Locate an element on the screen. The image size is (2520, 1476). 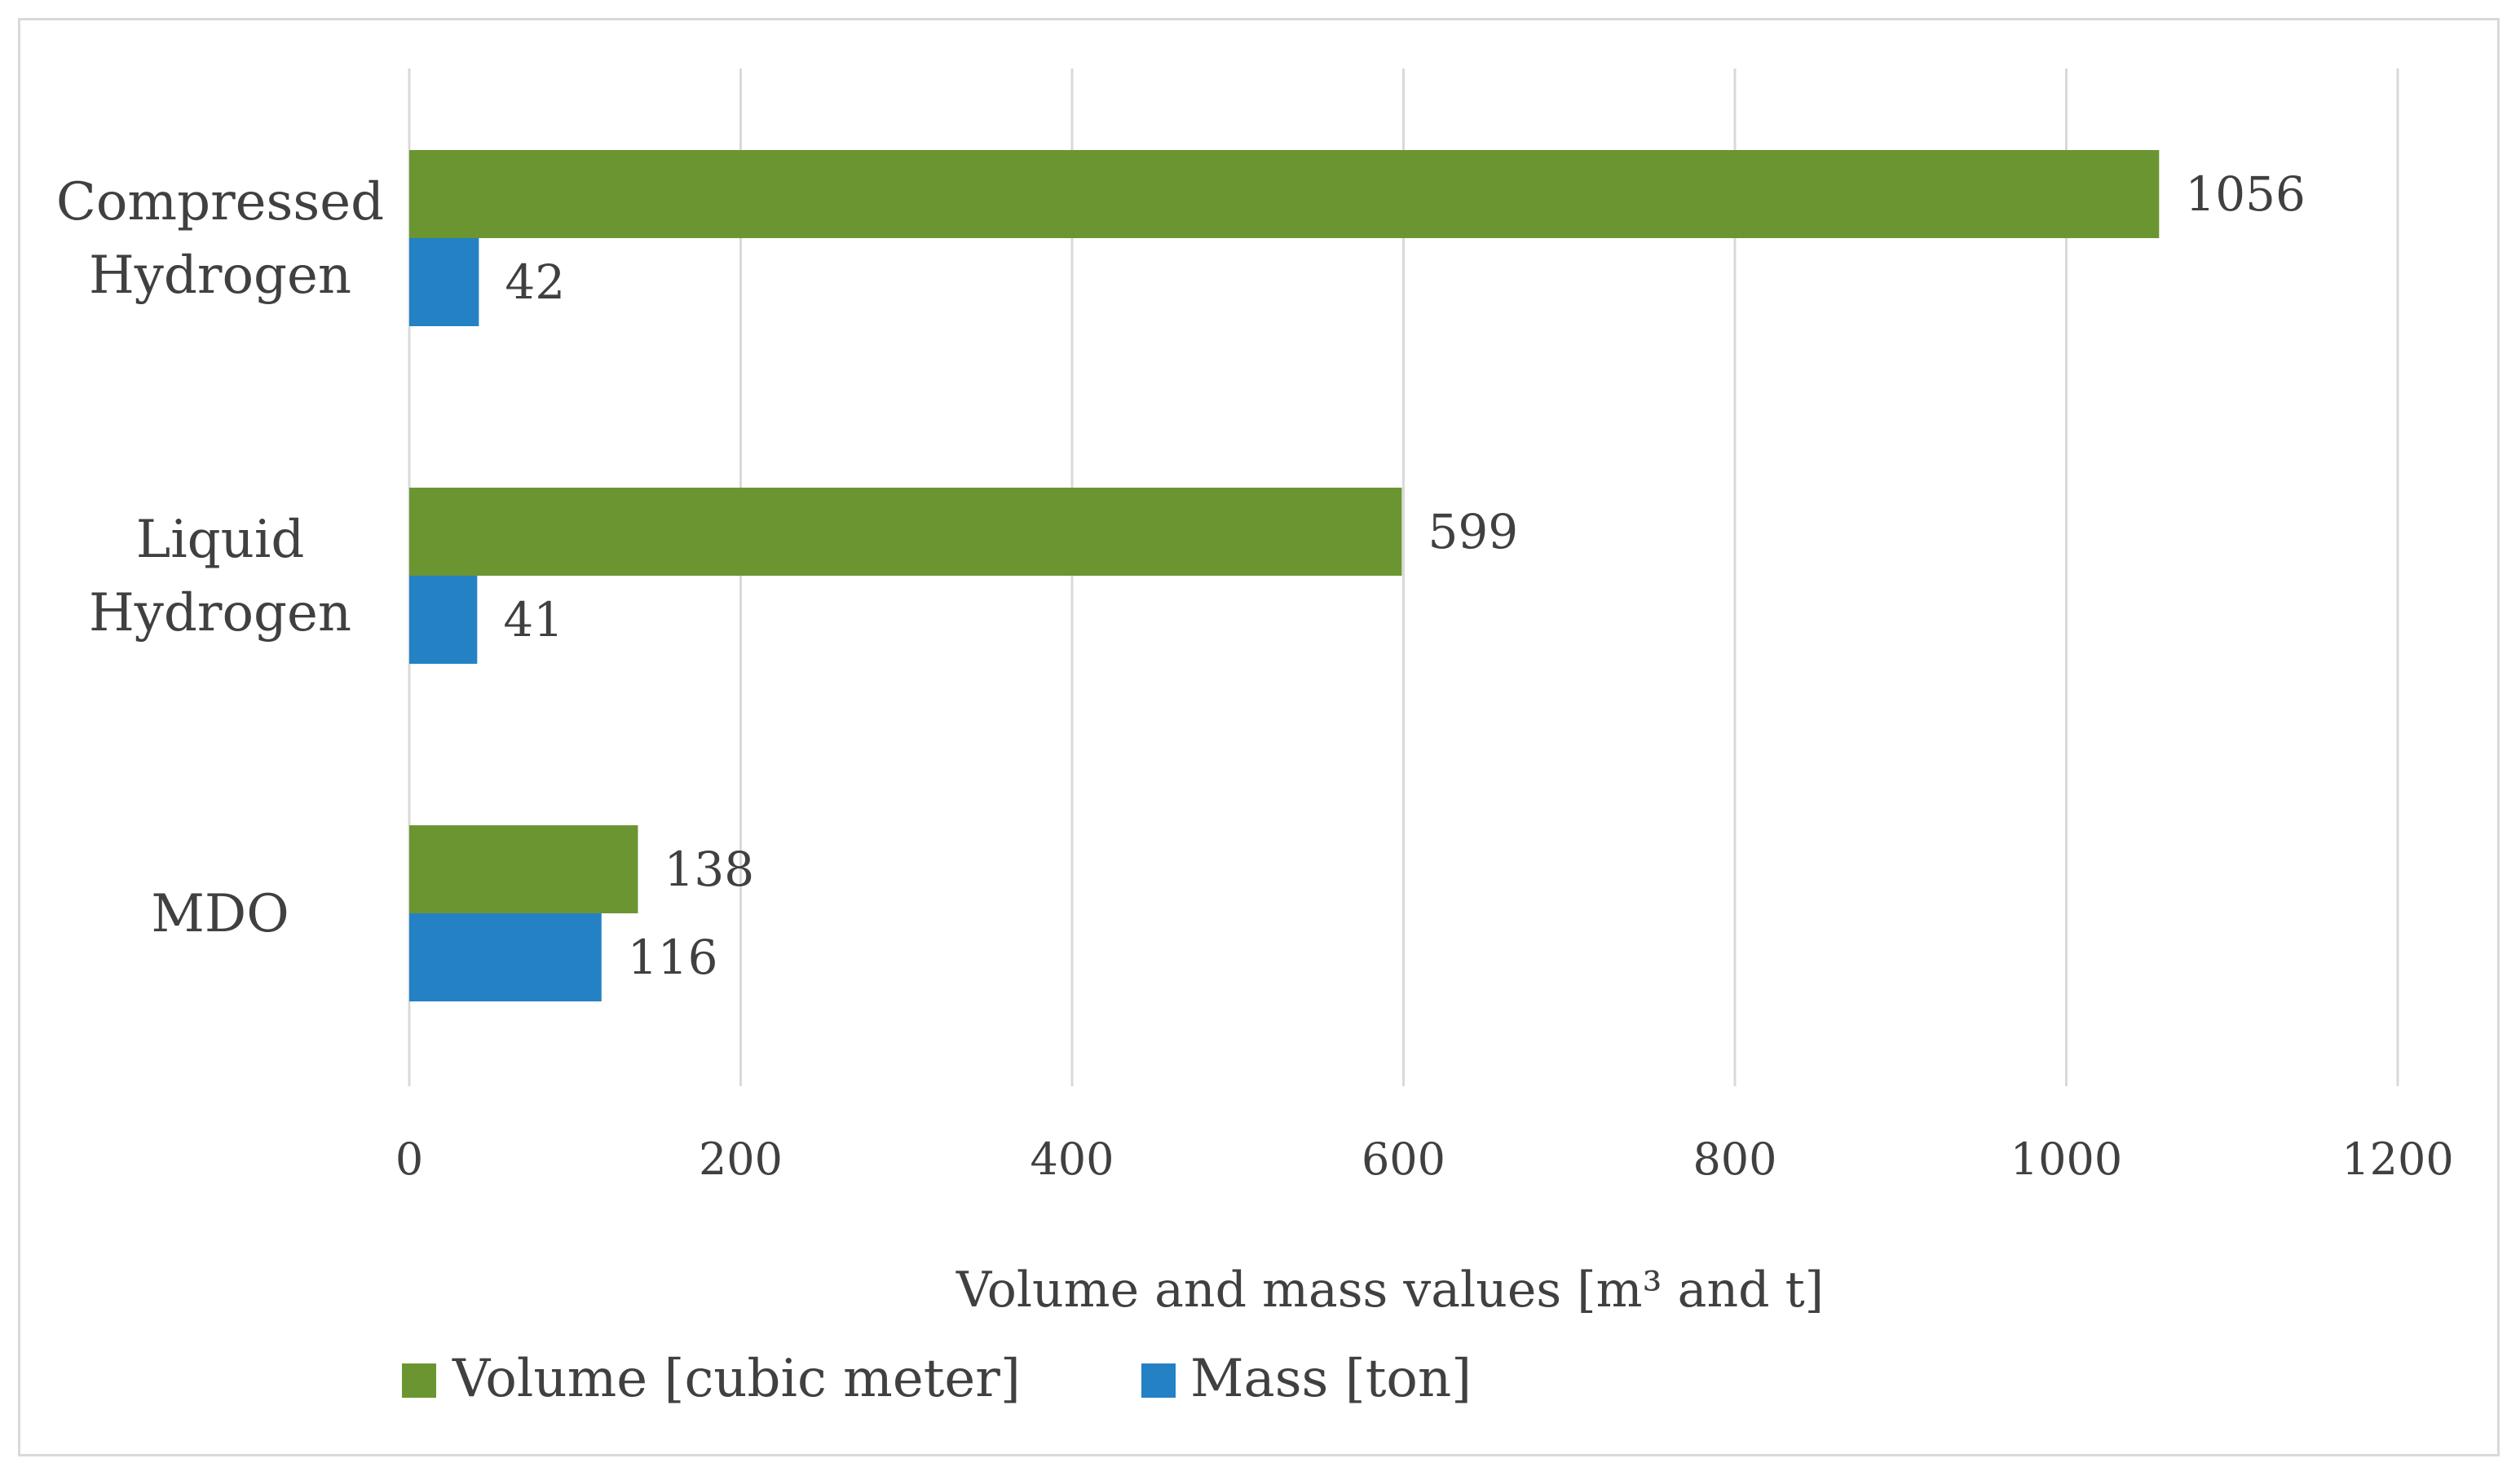
legend-item-mass: Mass [ton] is located at coordinates (1307, 1379).